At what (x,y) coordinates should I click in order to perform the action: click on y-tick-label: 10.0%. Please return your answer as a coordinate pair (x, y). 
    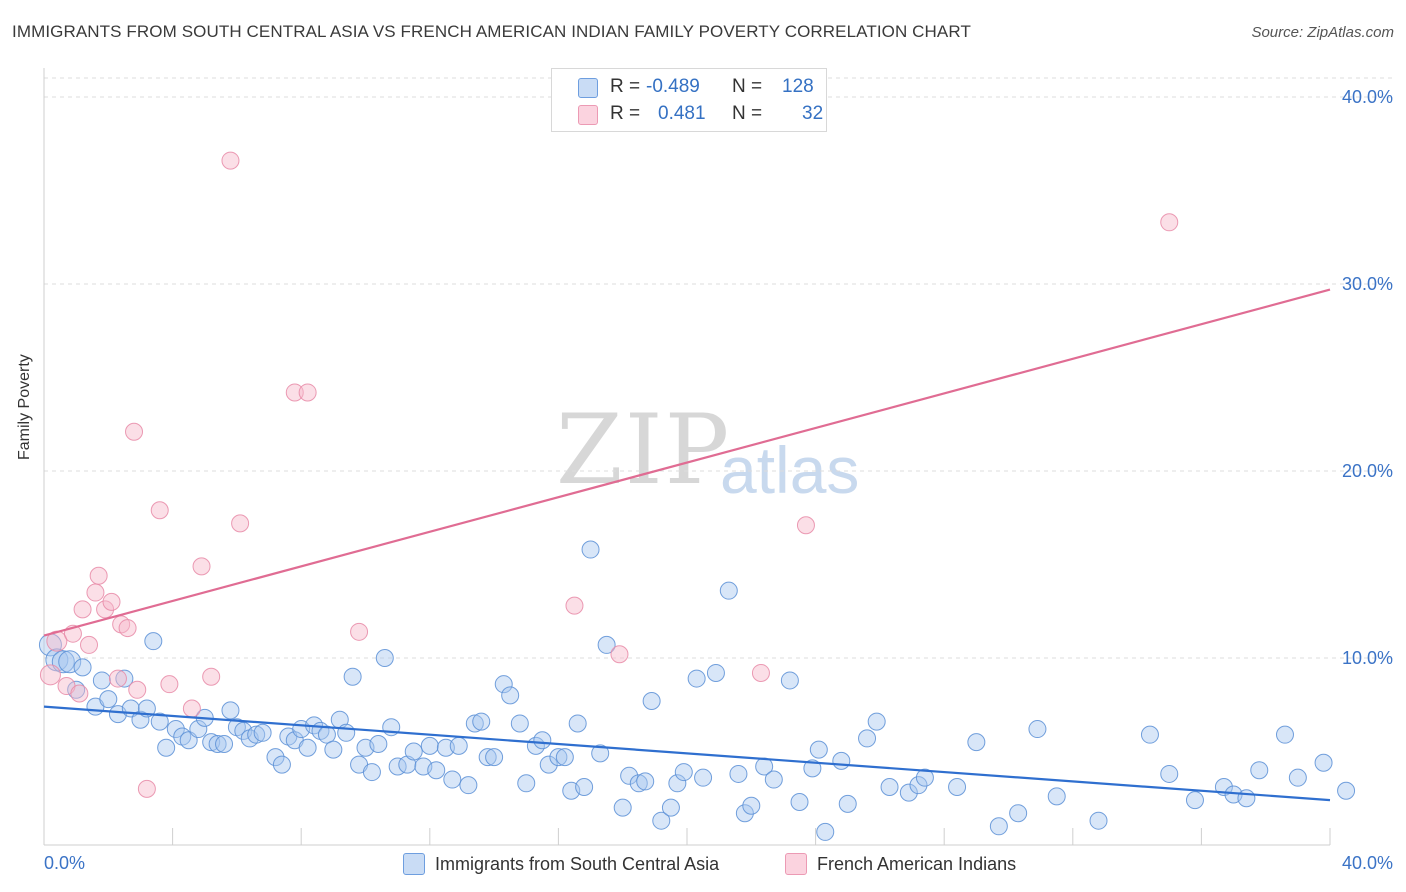
    Looking at the image, I should click on (1367, 658).